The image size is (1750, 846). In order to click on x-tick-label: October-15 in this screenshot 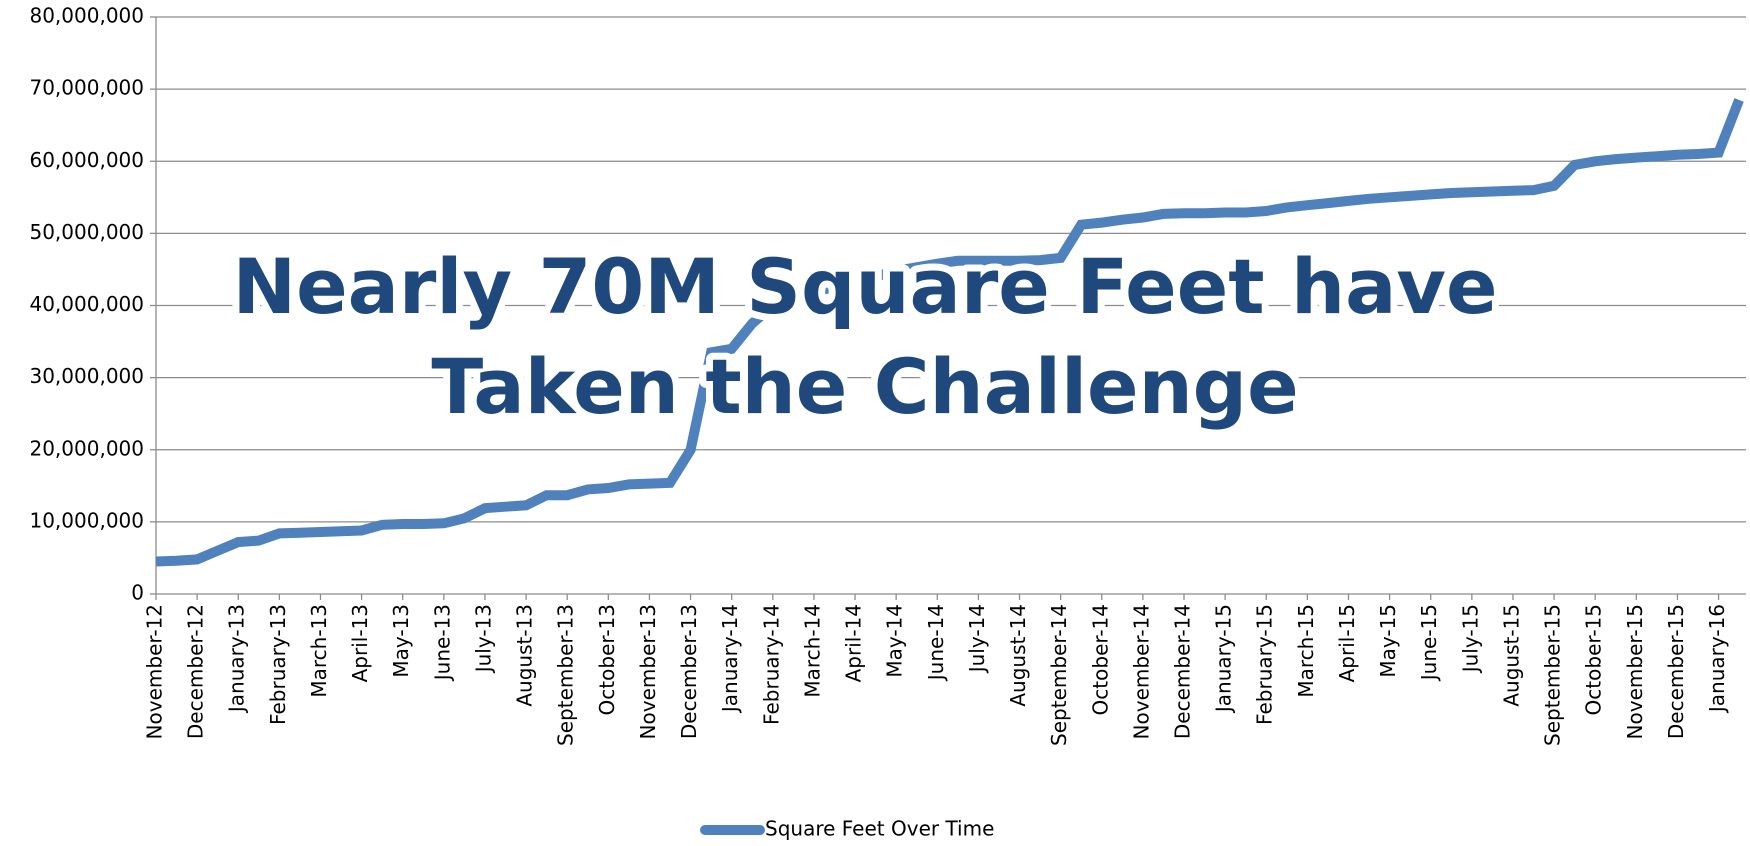, I will do `click(1594, 659)`.